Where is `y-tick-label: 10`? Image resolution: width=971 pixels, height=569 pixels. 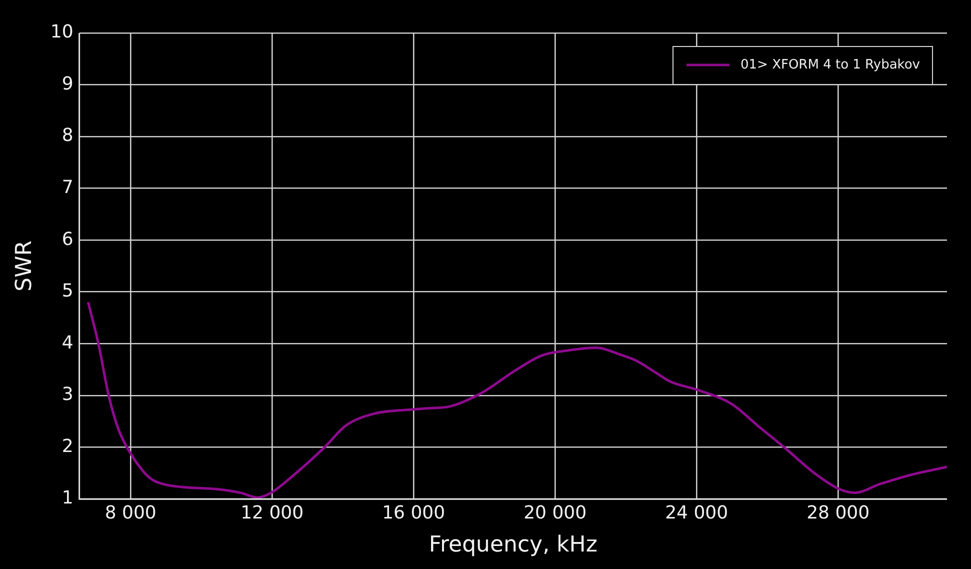
y-tick-label: 10 is located at coordinates (62, 32).